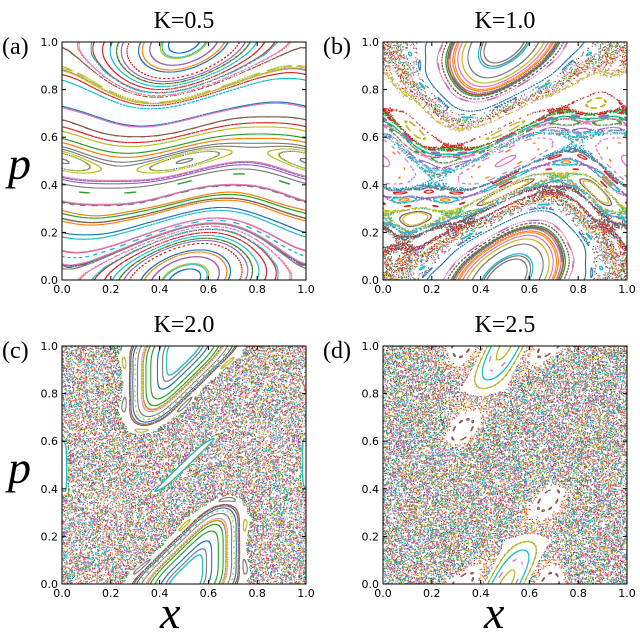  Describe the element at coordinates (505, 21) in the screenshot. I see `panel-title: K=1.0` at that location.